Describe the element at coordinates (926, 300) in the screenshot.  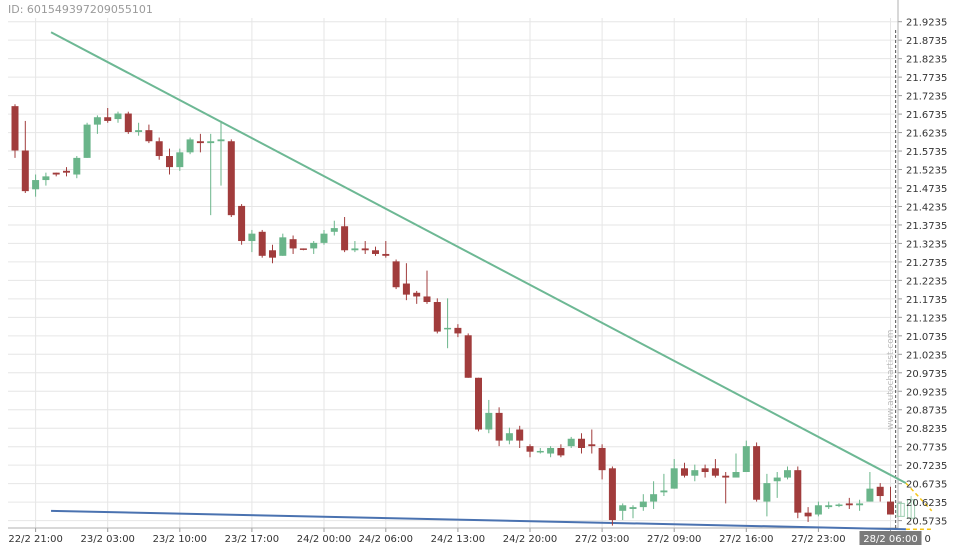
I see `y-tick-label: 21.1735` at that location.